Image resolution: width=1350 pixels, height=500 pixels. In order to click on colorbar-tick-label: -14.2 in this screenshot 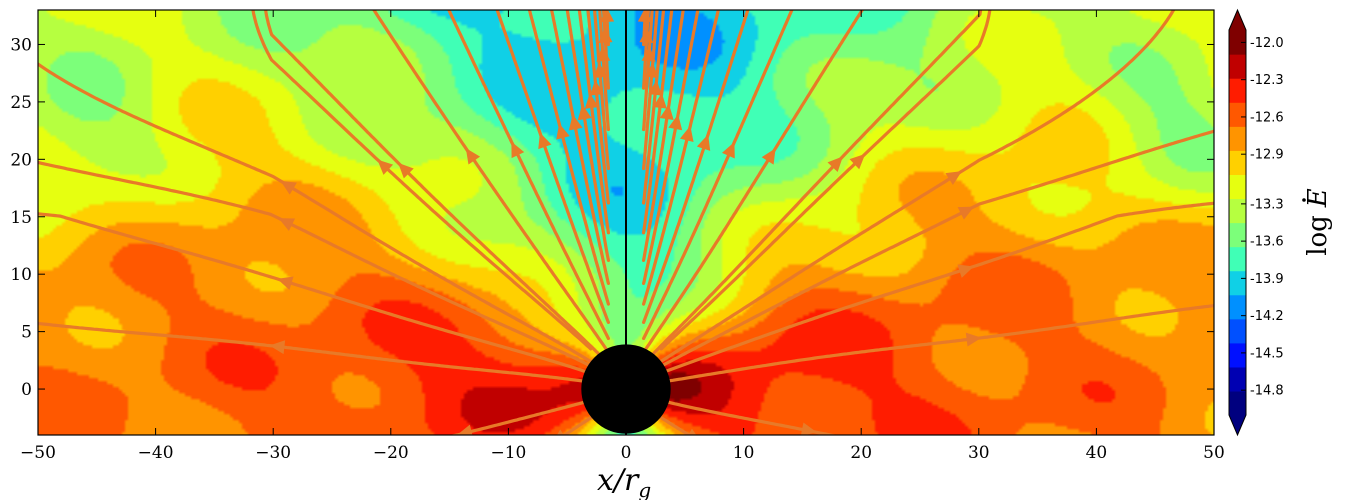, I will do `click(1267, 316)`.